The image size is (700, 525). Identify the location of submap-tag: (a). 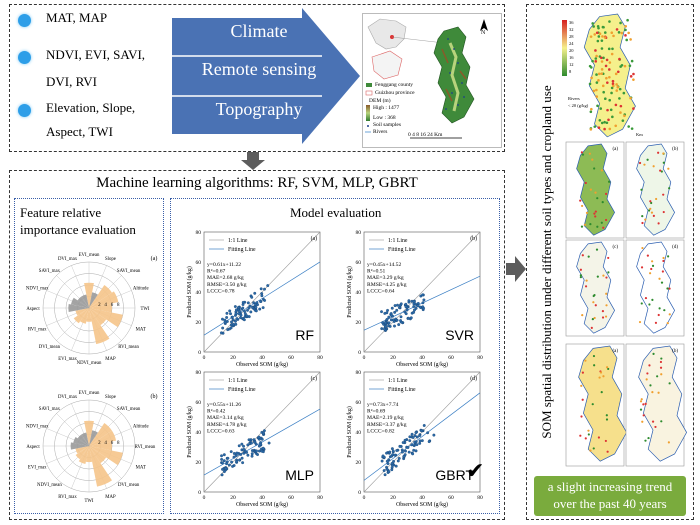
(615, 351).